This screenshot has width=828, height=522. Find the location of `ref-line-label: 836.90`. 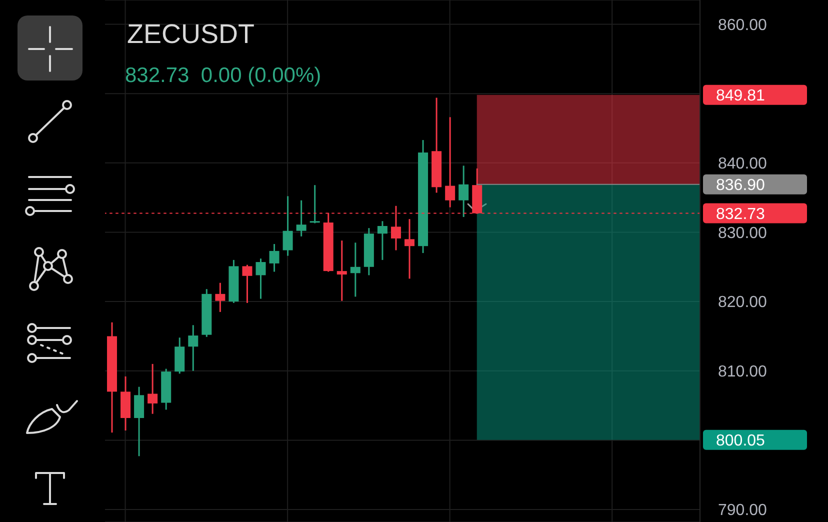

ref-line-label: 836.90 is located at coordinates (741, 185).